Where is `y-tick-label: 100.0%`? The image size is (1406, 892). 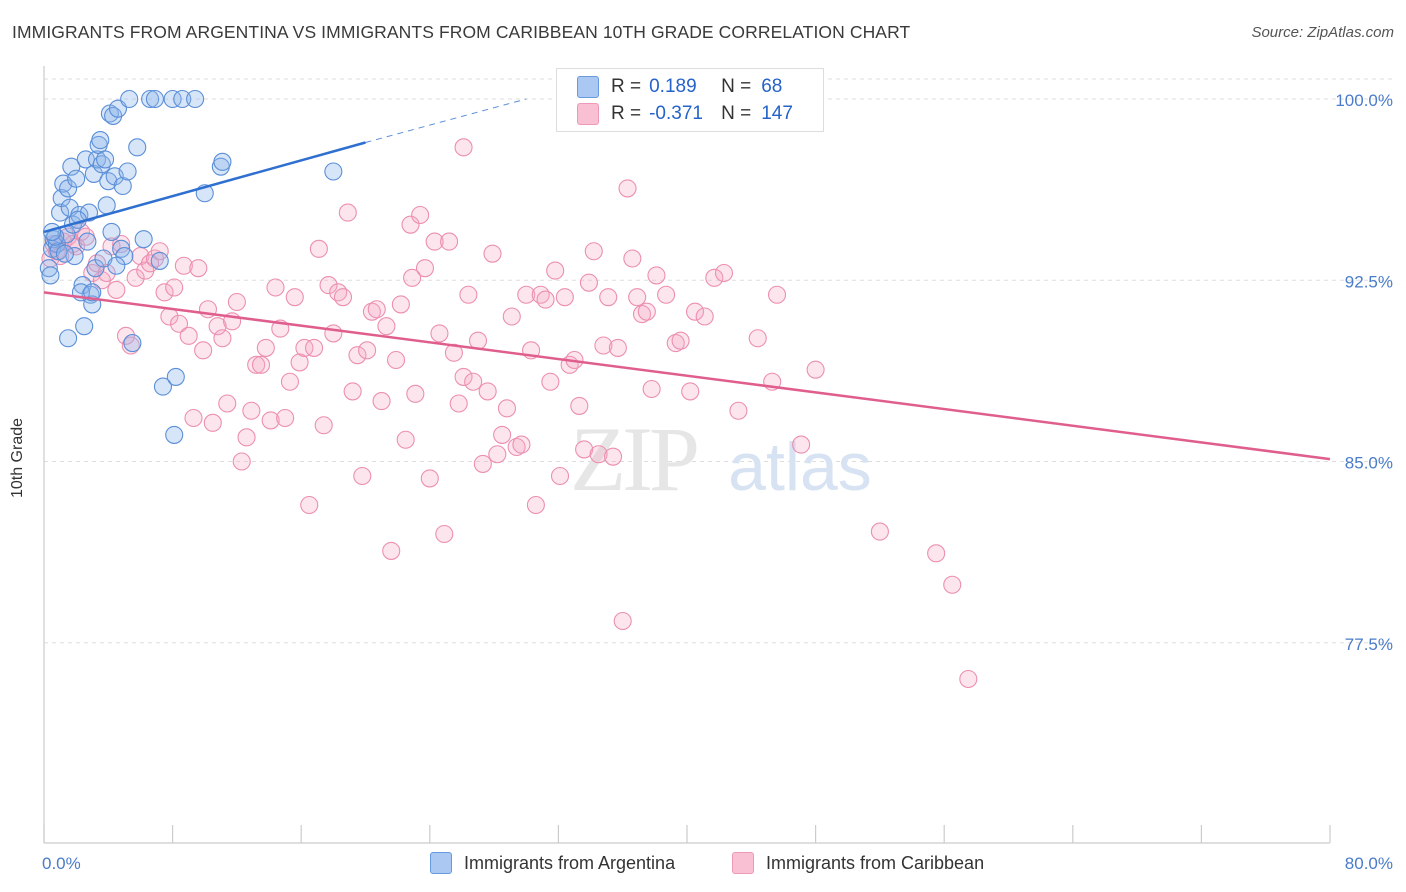 y-tick-label: 100.0% is located at coordinates (1364, 100).